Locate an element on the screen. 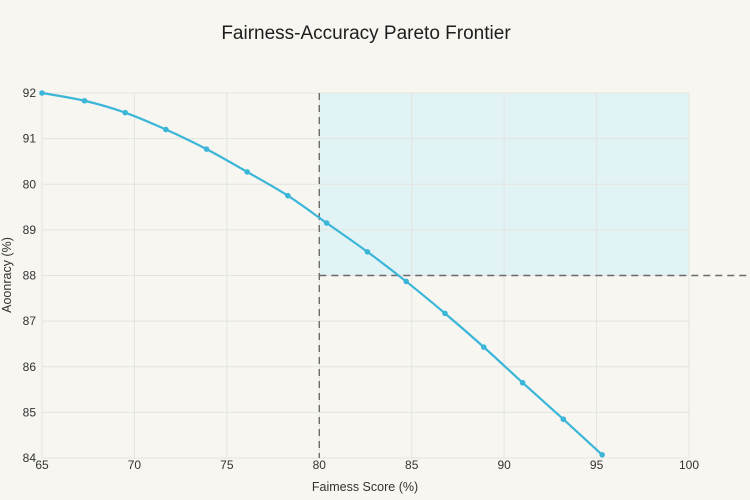 This screenshot has height=500, width=750. y-tick-label-90: 80 is located at coordinates (30, 184).